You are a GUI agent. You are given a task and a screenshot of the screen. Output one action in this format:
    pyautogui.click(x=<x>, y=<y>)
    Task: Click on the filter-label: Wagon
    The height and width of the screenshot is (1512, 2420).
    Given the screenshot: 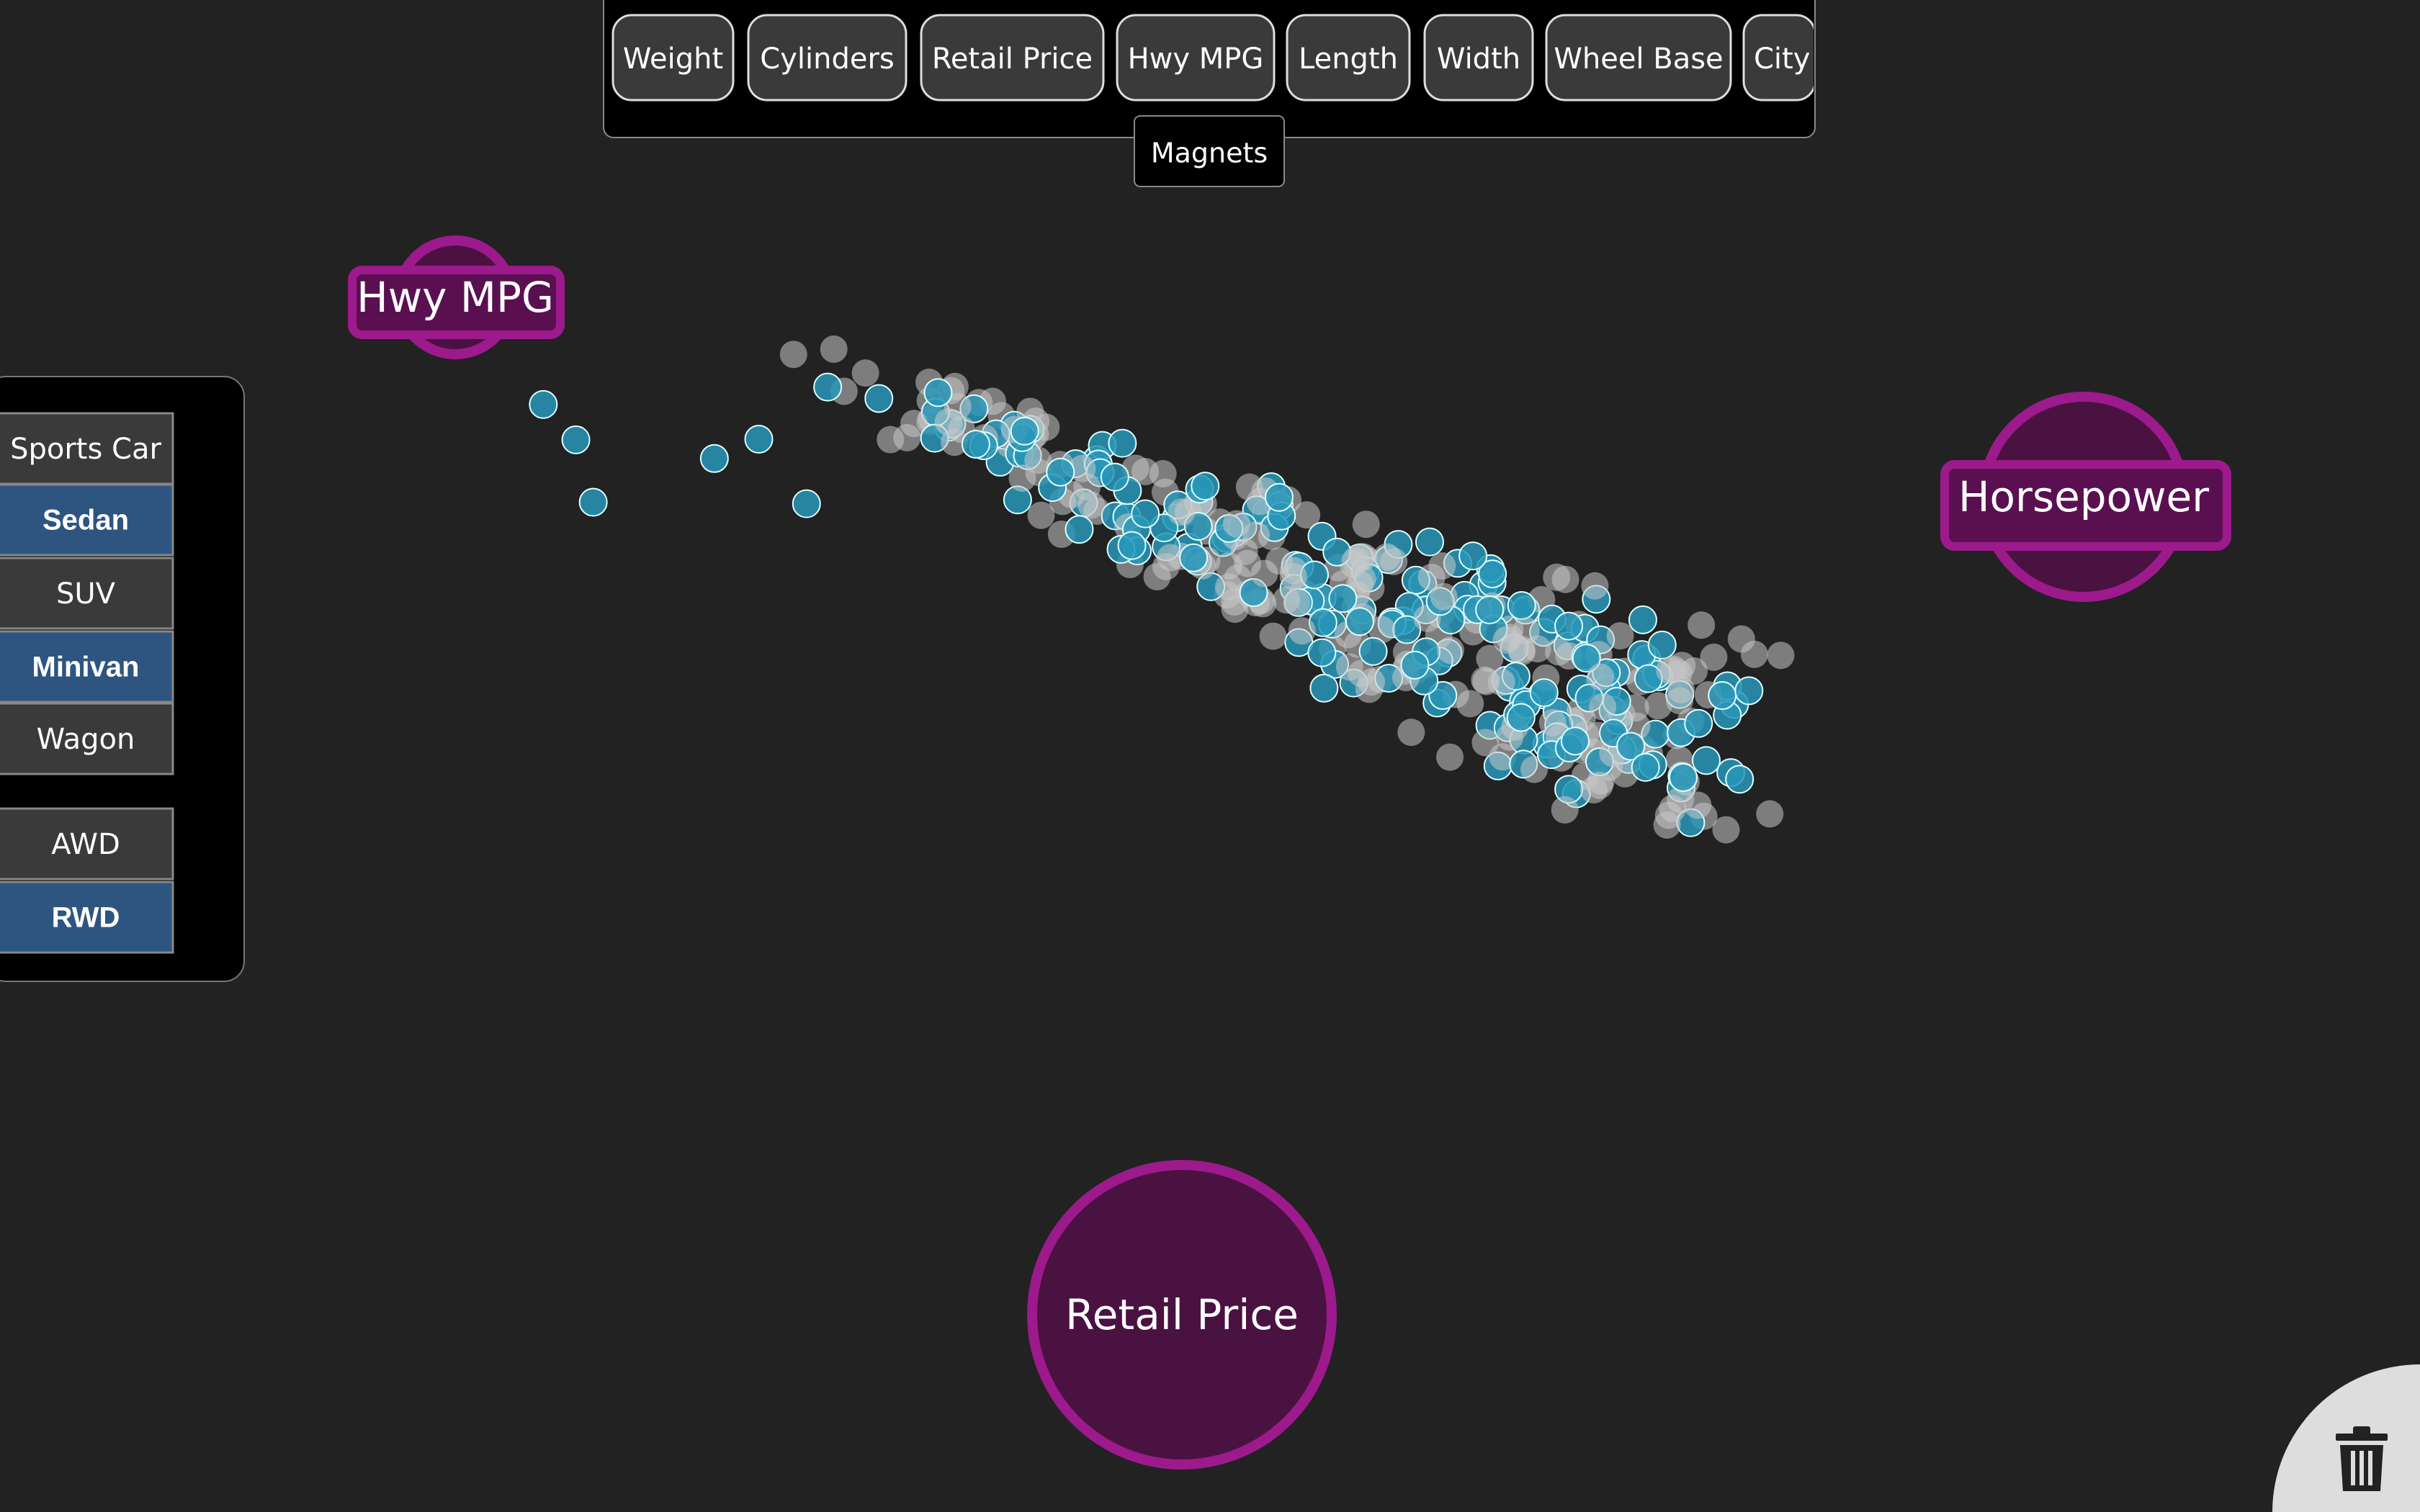 What is the action you would take?
    pyautogui.click(x=86, y=739)
    